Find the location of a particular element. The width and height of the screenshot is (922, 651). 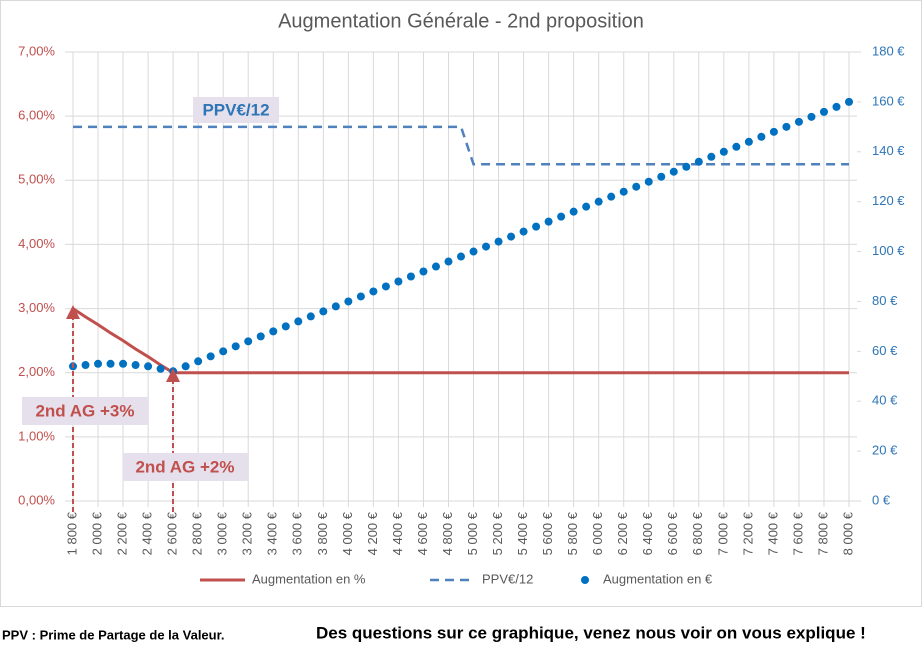

annotation: 2nd AG +2% is located at coordinates (184, 466).